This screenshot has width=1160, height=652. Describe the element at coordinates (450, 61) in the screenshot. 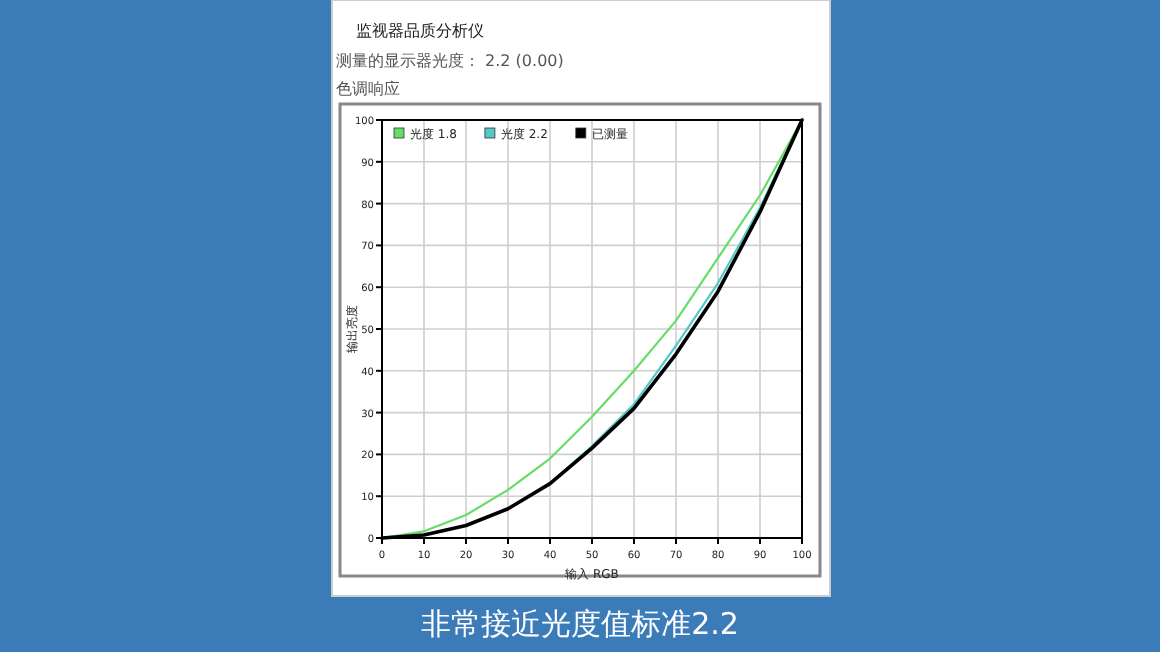

I see `chart-subtitle: 测量的显示器光度： 2.2 (0.00)` at that location.